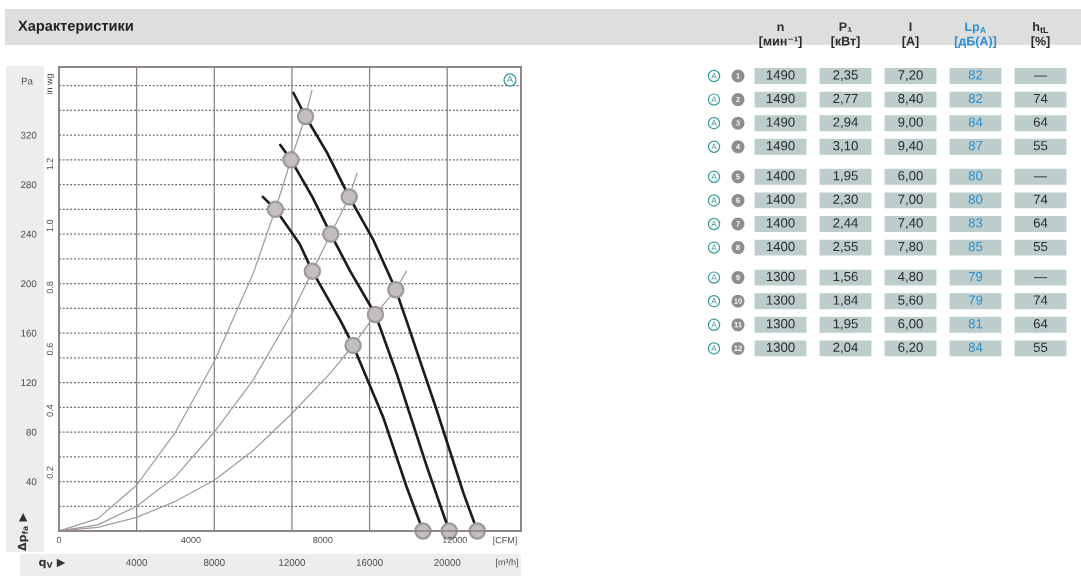 This screenshot has width=1081, height=583. Describe the element at coordinates (845, 123) in the screenshot. I see `data-label: 2,94` at that location.